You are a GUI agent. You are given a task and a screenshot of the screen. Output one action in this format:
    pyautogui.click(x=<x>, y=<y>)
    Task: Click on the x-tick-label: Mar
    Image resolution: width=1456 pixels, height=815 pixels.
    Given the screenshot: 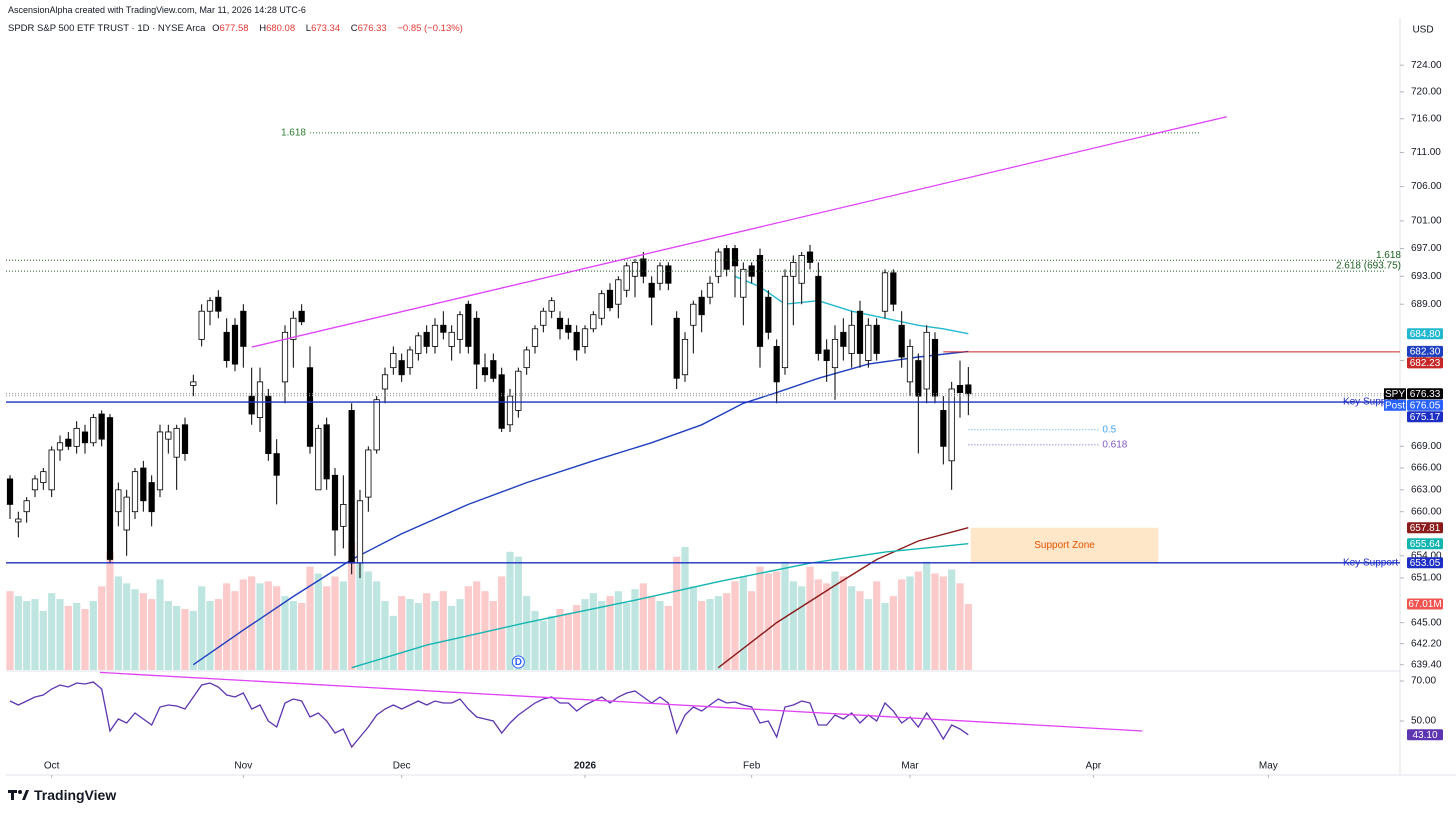 What is the action you would take?
    pyautogui.click(x=910, y=766)
    